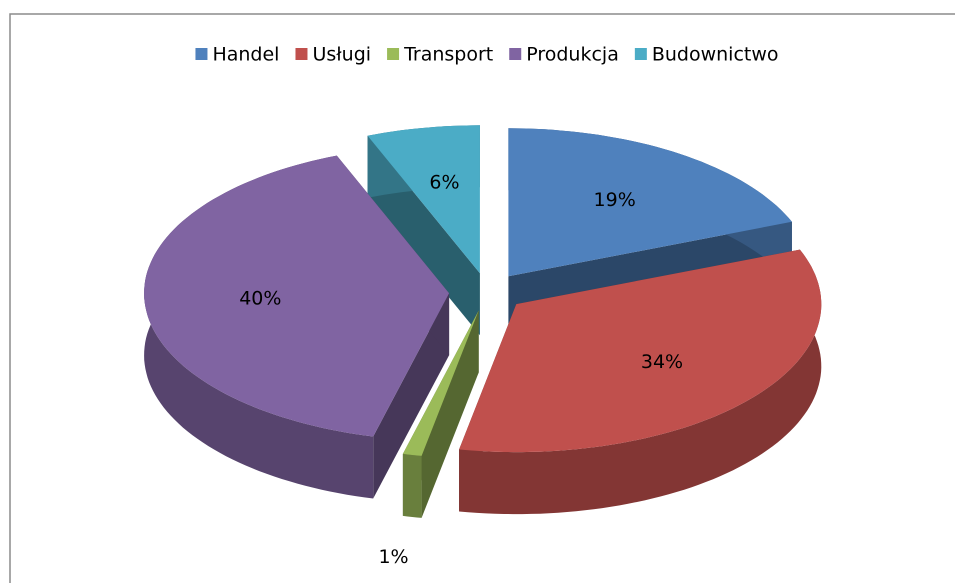  I want to click on legend-label: Handel, so click(245, 55).